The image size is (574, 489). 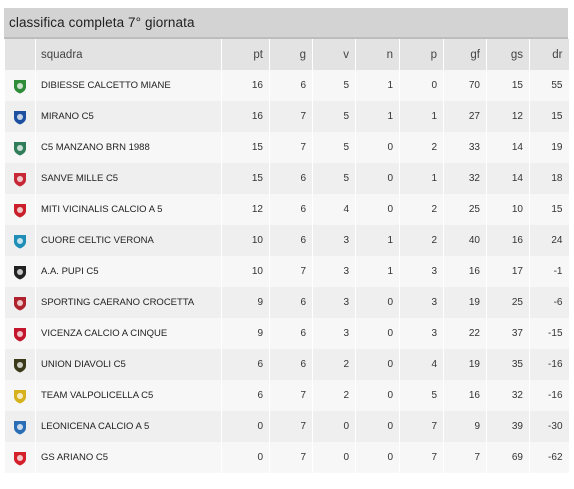 I want to click on table-row: UNION DIAVOLI C5 6 6 2 0 4 19 35 -16, so click(x=286, y=364).